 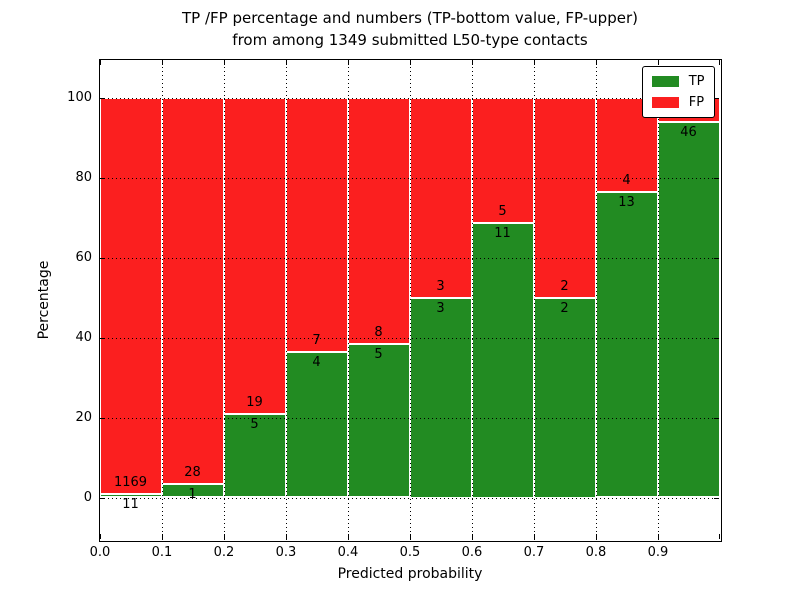 What do you see at coordinates (626, 180) in the screenshot?
I see `fp-count-label: 4` at bounding box center [626, 180].